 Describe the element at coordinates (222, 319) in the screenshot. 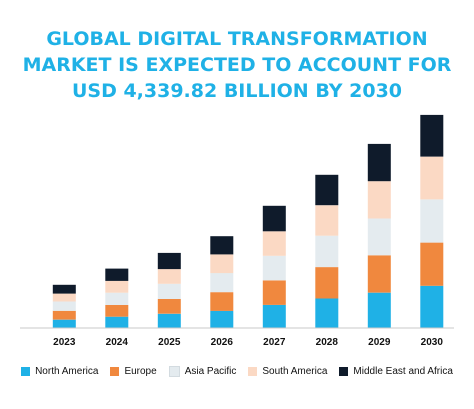

I see `bar-segment-north-america-2026` at that location.